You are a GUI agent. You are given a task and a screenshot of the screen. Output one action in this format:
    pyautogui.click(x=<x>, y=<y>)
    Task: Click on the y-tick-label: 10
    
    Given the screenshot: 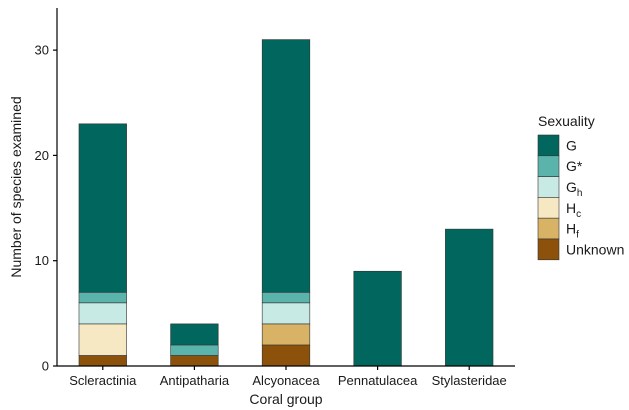 What is the action you would take?
    pyautogui.click(x=42, y=260)
    